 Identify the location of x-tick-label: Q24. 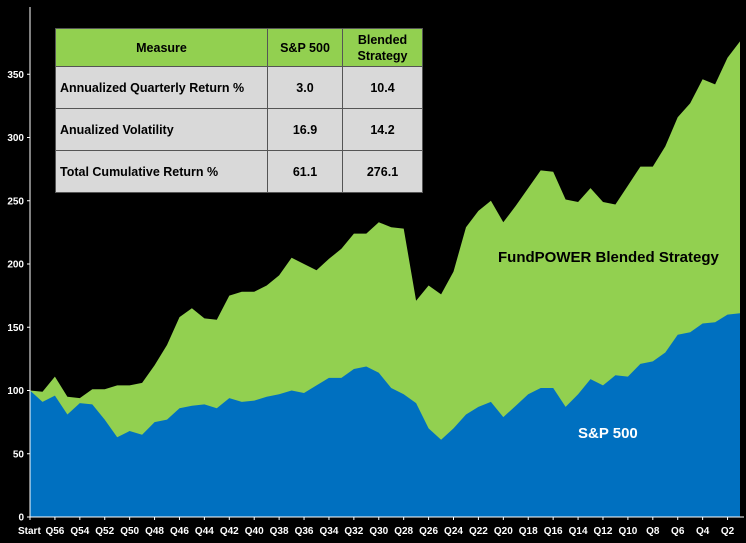
(453, 531).